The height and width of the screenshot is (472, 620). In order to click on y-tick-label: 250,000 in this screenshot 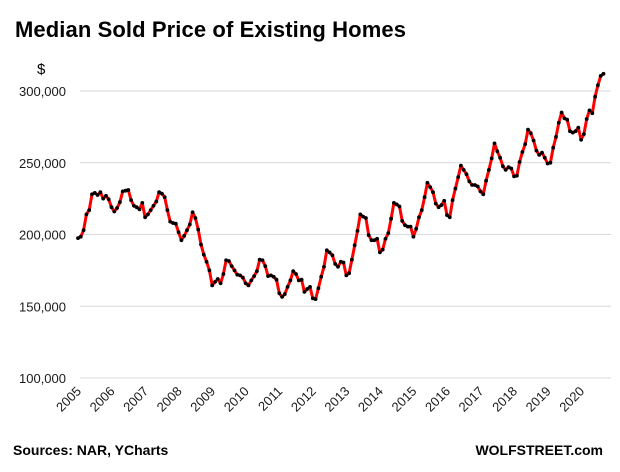, I will do `click(42, 163)`.